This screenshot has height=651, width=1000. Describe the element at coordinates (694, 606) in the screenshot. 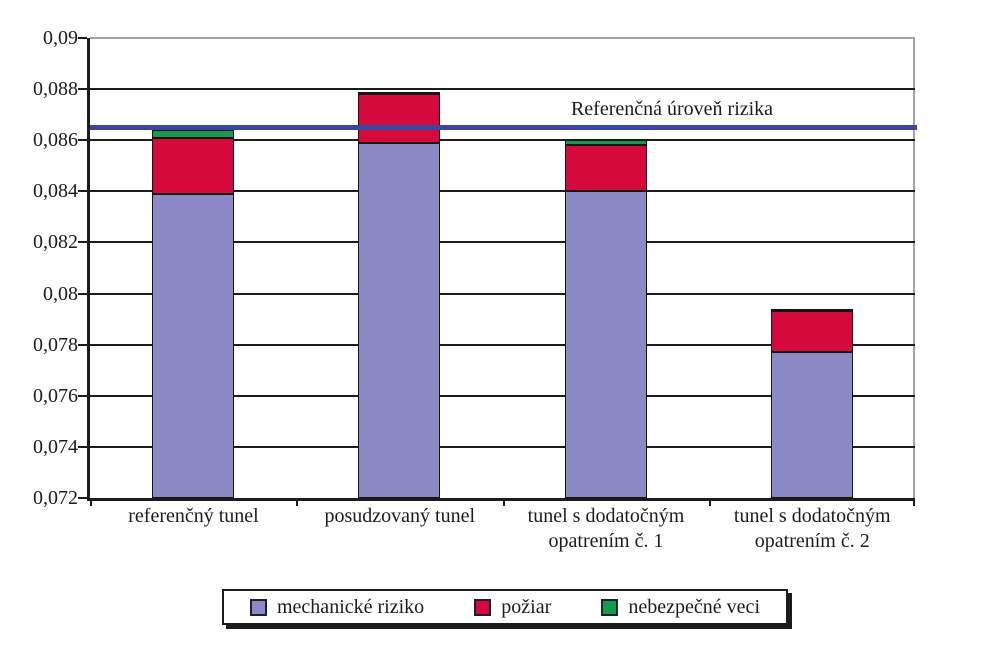

I see `legend-label-nebezpecne-veci: nebezpečné veci` at that location.